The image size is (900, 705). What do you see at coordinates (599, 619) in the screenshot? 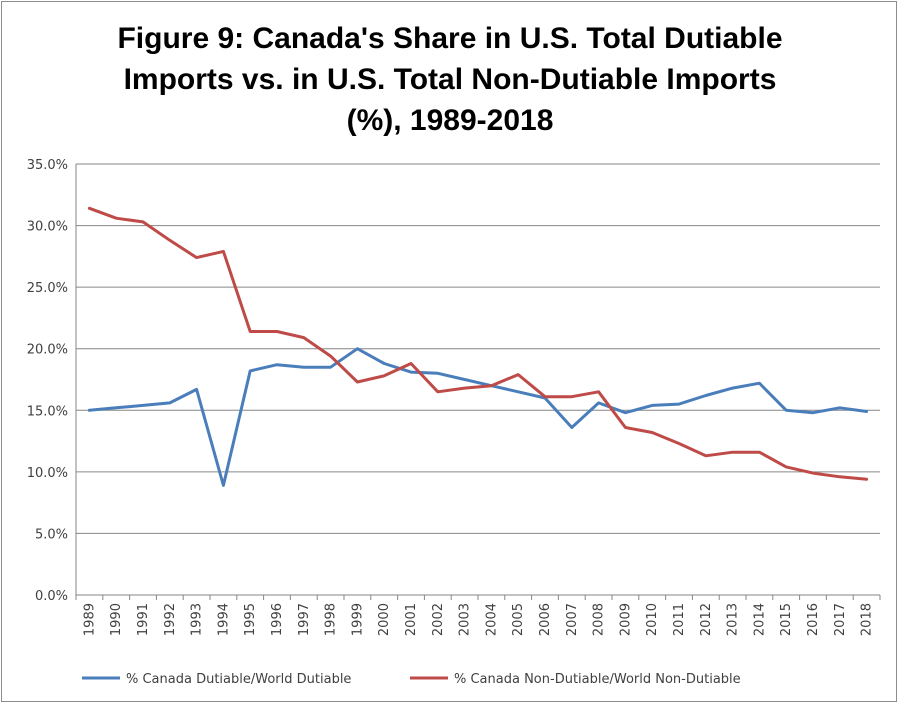
I see `x-tick-label: 2008` at bounding box center [599, 619].